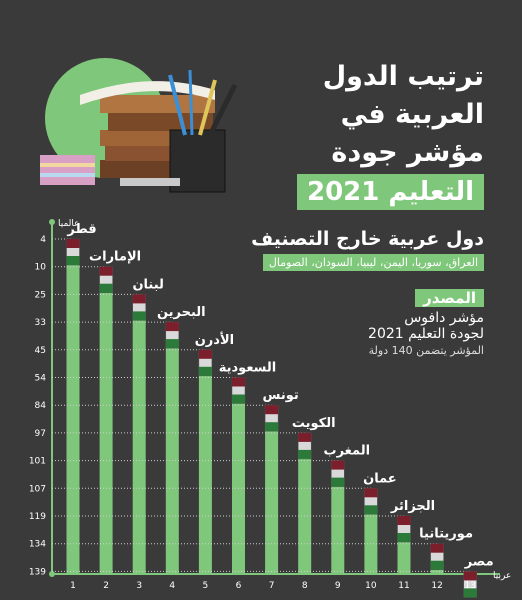 The height and width of the screenshot is (600, 522). What do you see at coordinates (272, 586) in the screenshot?
I see `x-tick-label: 7` at bounding box center [272, 586].